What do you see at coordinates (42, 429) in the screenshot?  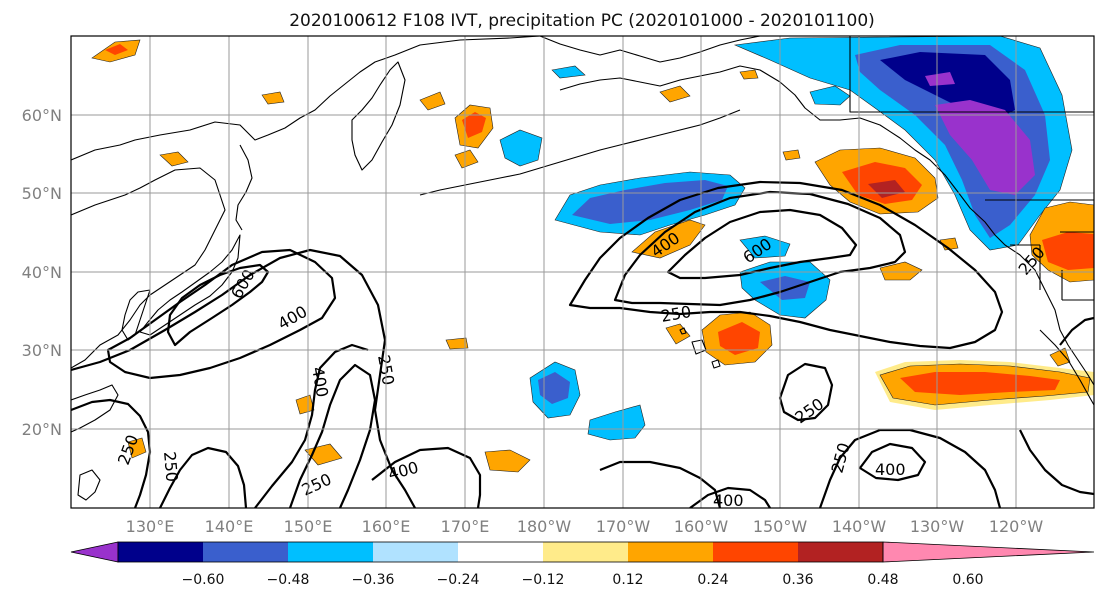 I see `lat-tick-label: 20°N` at bounding box center [42, 429].